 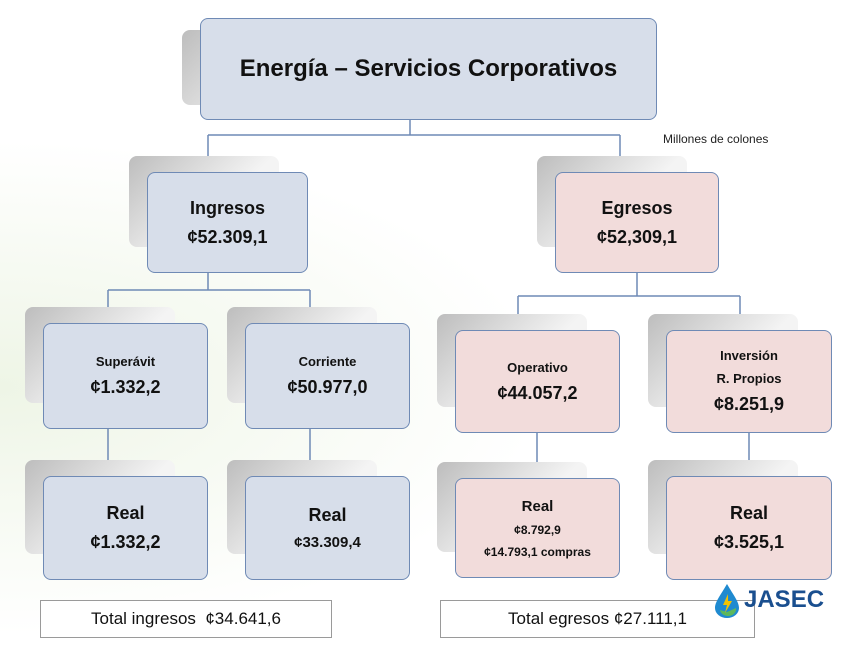 I want to click on title-box: Energía – Servicios Corporativos, so click(x=428, y=69).